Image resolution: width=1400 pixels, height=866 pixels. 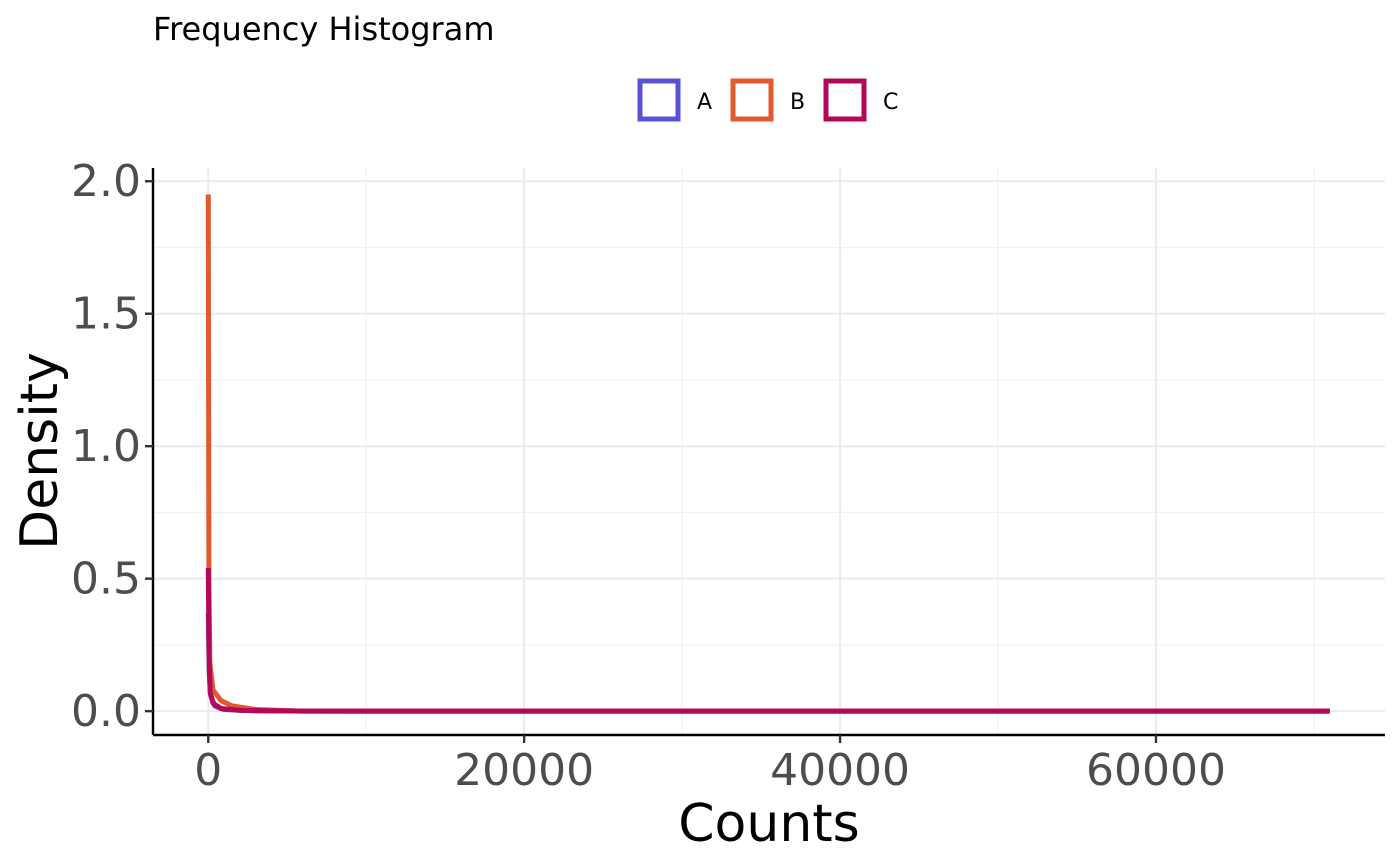 I want to click on legend: A B C, so click(x=767, y=100).